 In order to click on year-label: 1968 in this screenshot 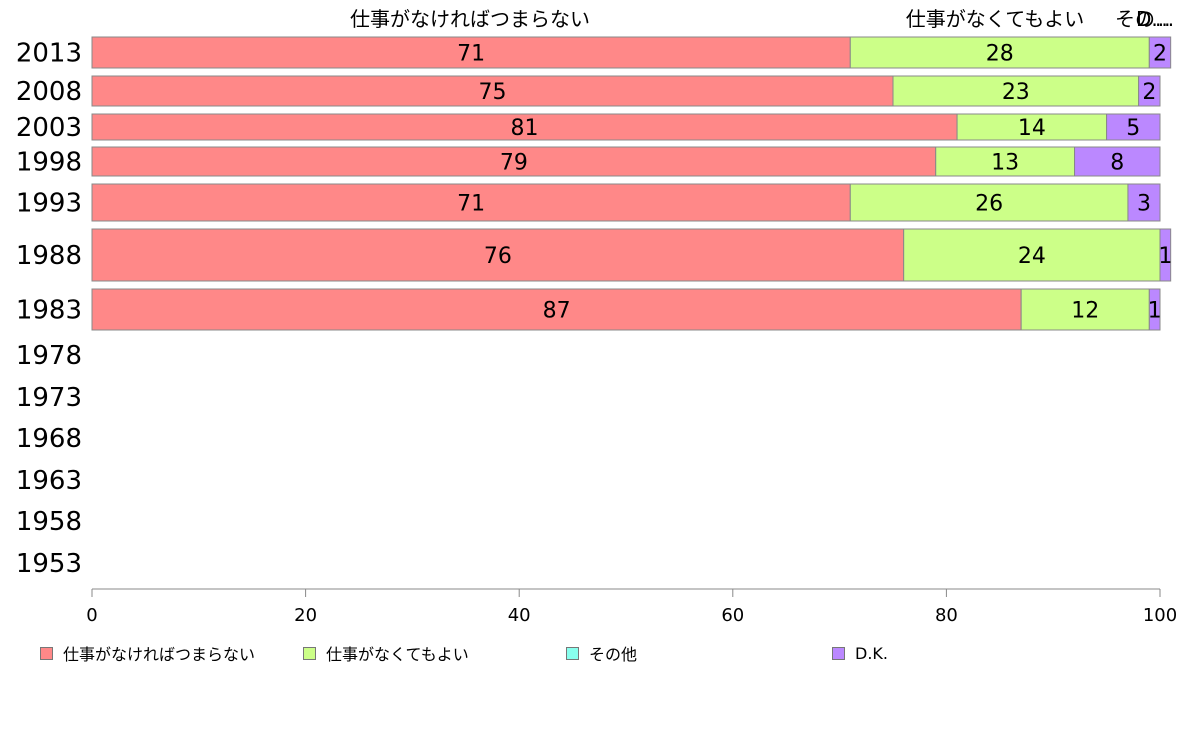, I will do `click(49, 439)`.